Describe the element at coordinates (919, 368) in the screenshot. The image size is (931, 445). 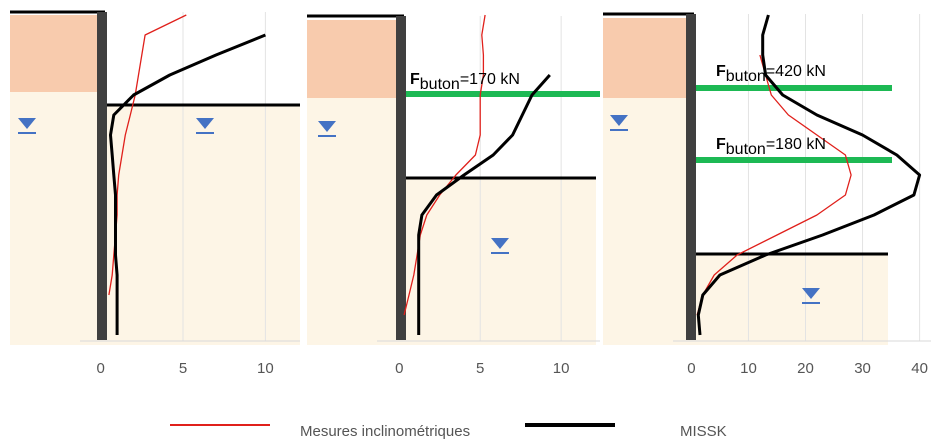
I see `x-tick-label: 40` at that location.